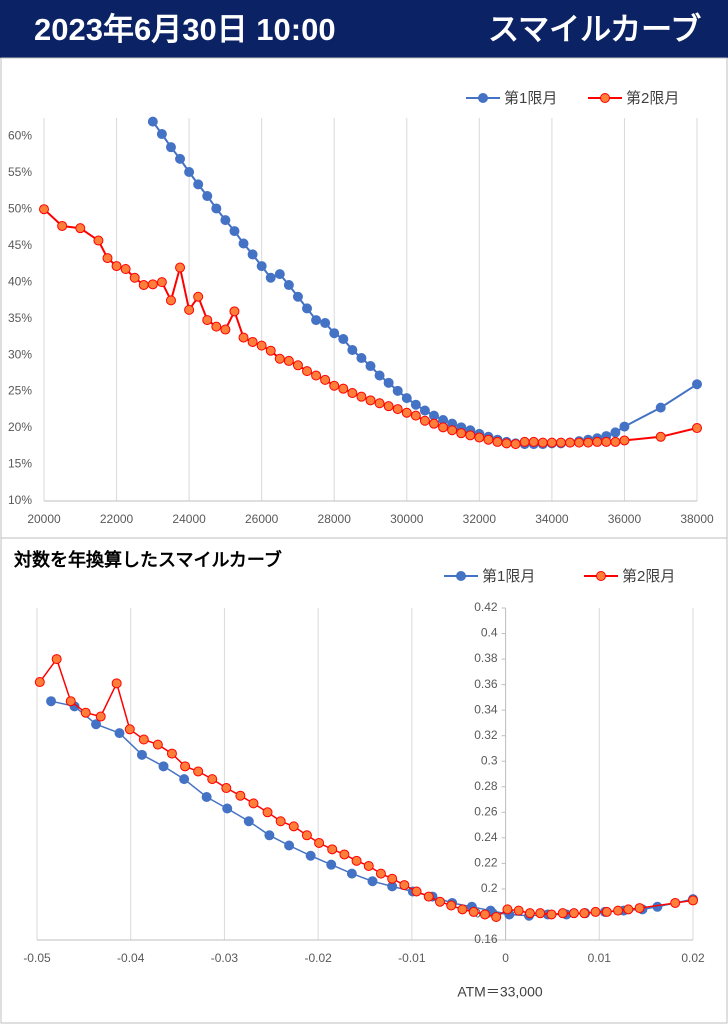  Describe the element at coordinates (693, 958) in the screenshot. I see `x-tick-label: 0.02` at that location.